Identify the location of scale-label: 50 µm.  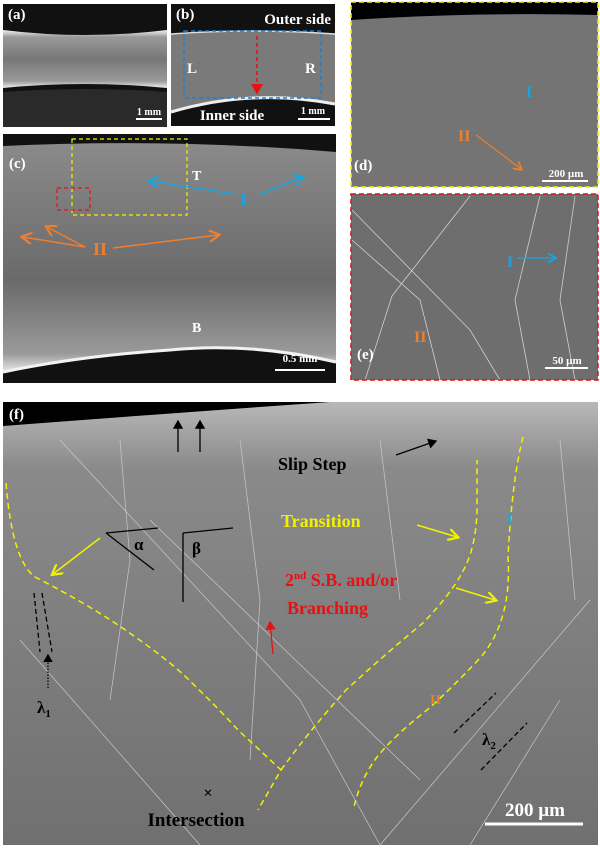
(566, 361).